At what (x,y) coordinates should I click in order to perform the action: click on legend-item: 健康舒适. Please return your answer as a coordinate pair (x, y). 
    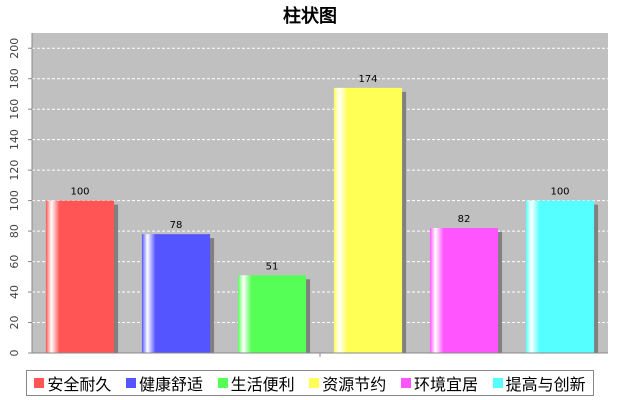
    Looking at the image, I should click on (164, 383).